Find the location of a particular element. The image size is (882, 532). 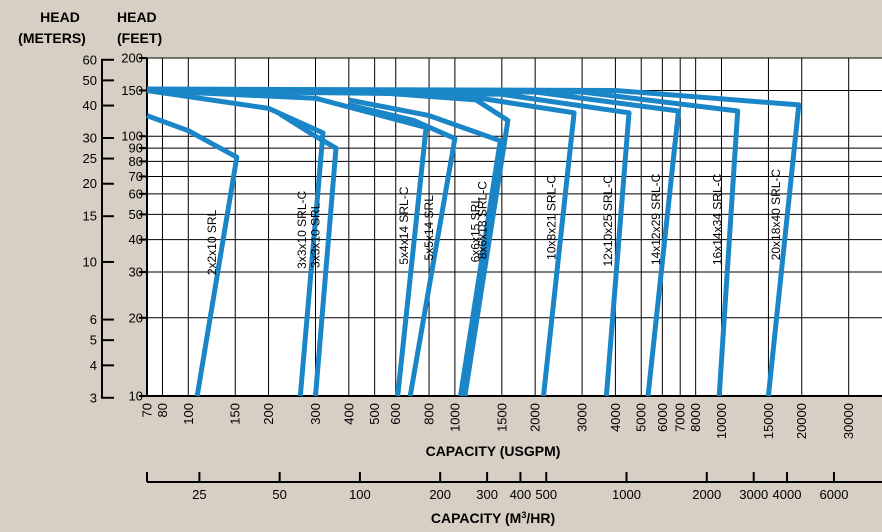

x-m3hr-tick-label: 1000 is located at coordinates (626, 494).